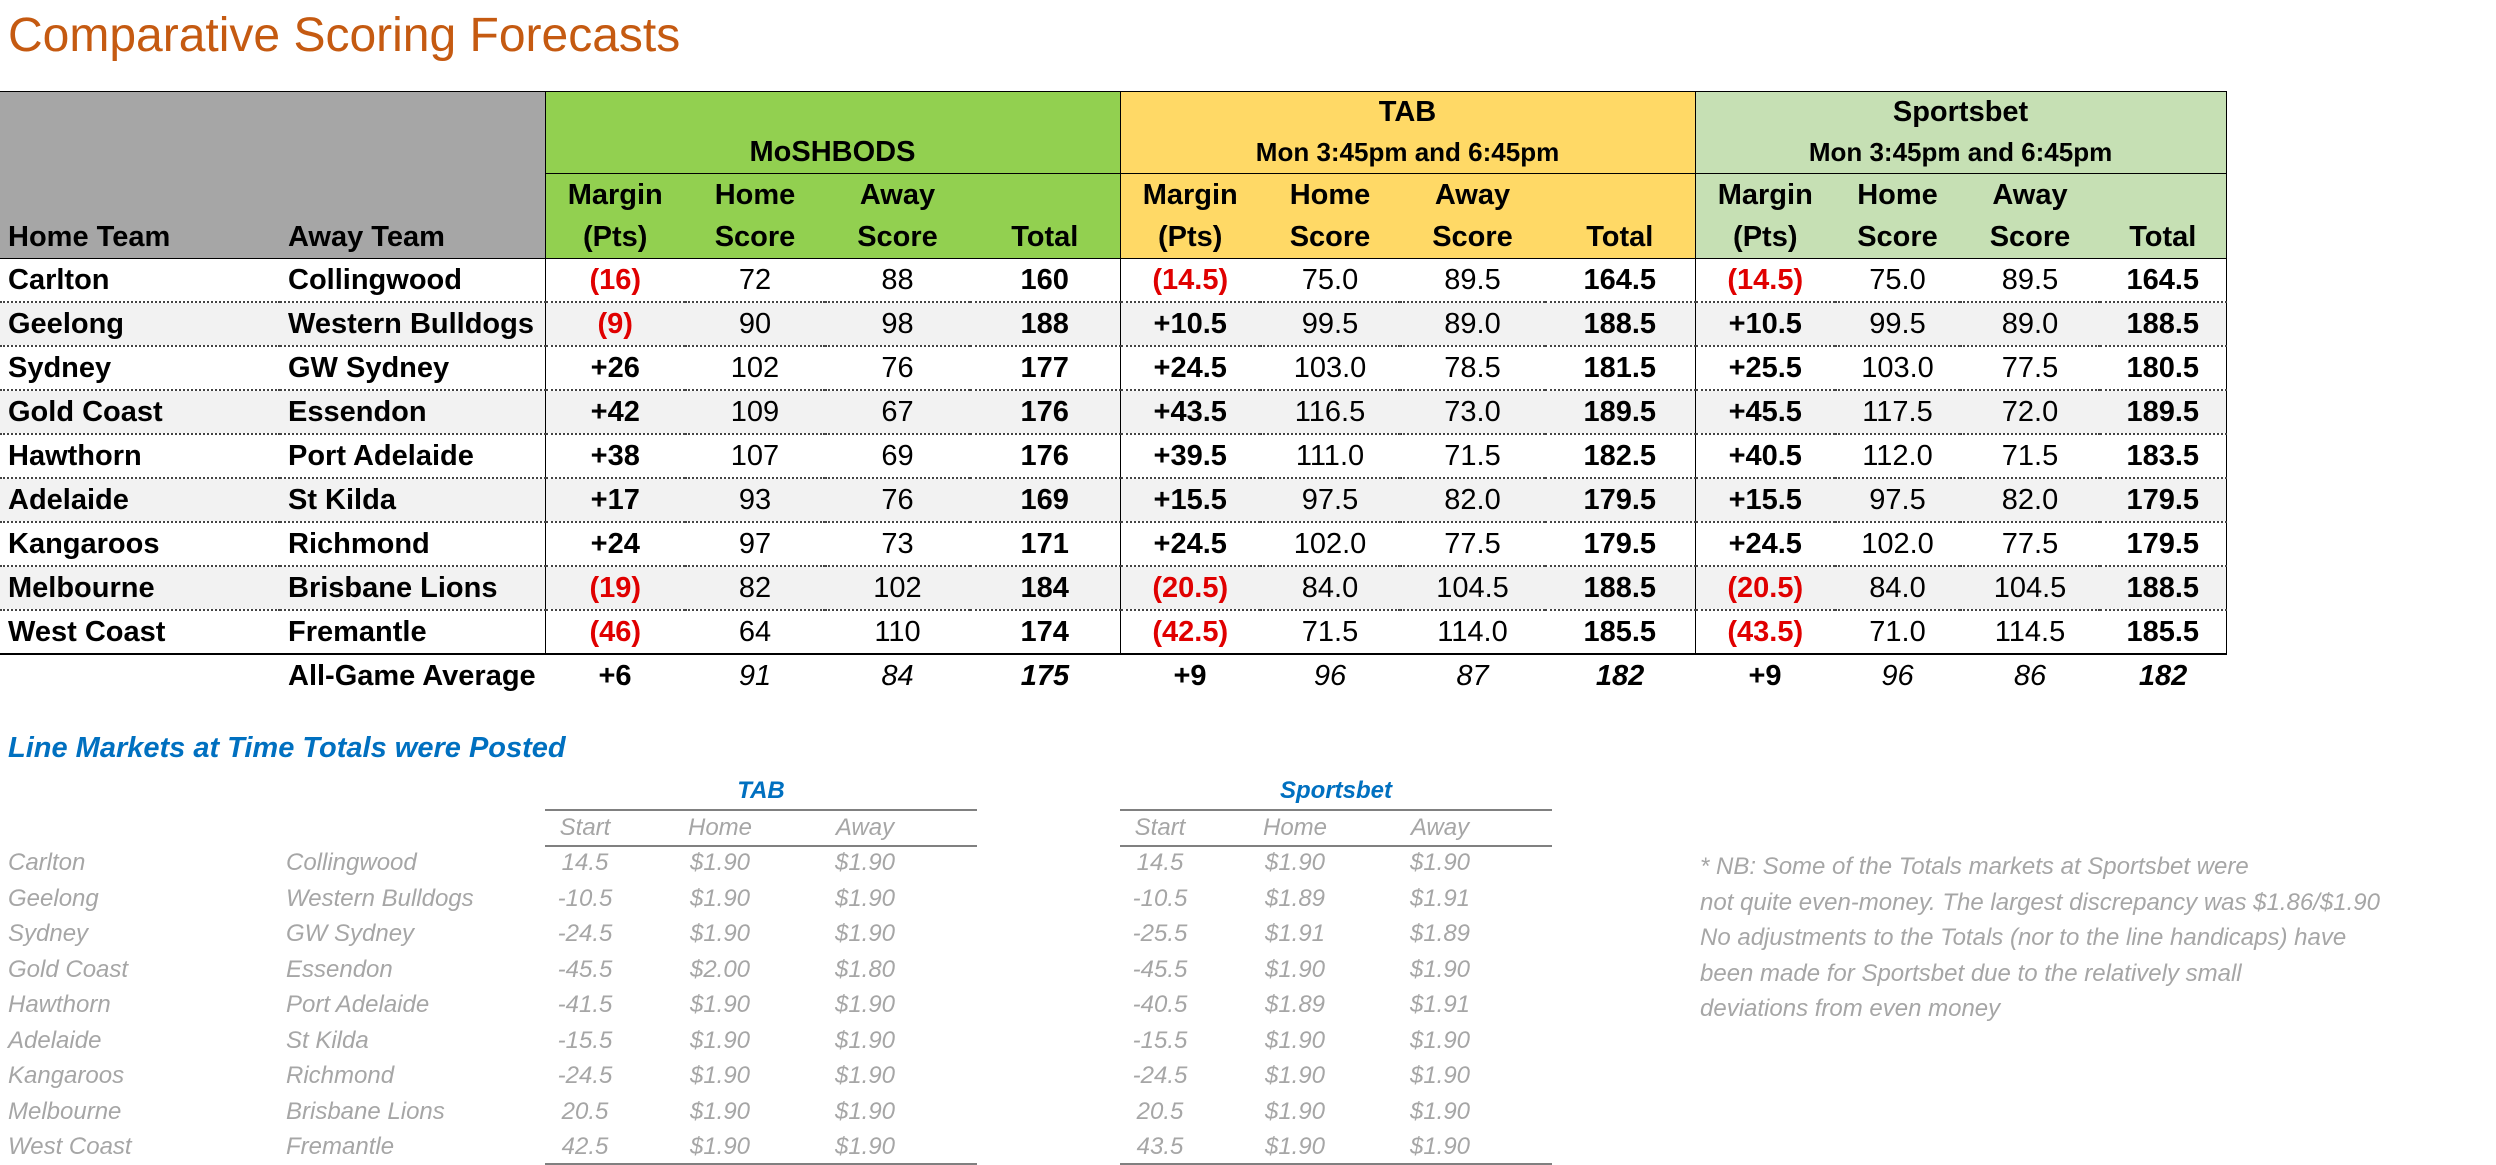  What do you see at coordinates (720, 827) in the screenshot?
I see `tab-col-home: Home` at bounding box center [720, 827].